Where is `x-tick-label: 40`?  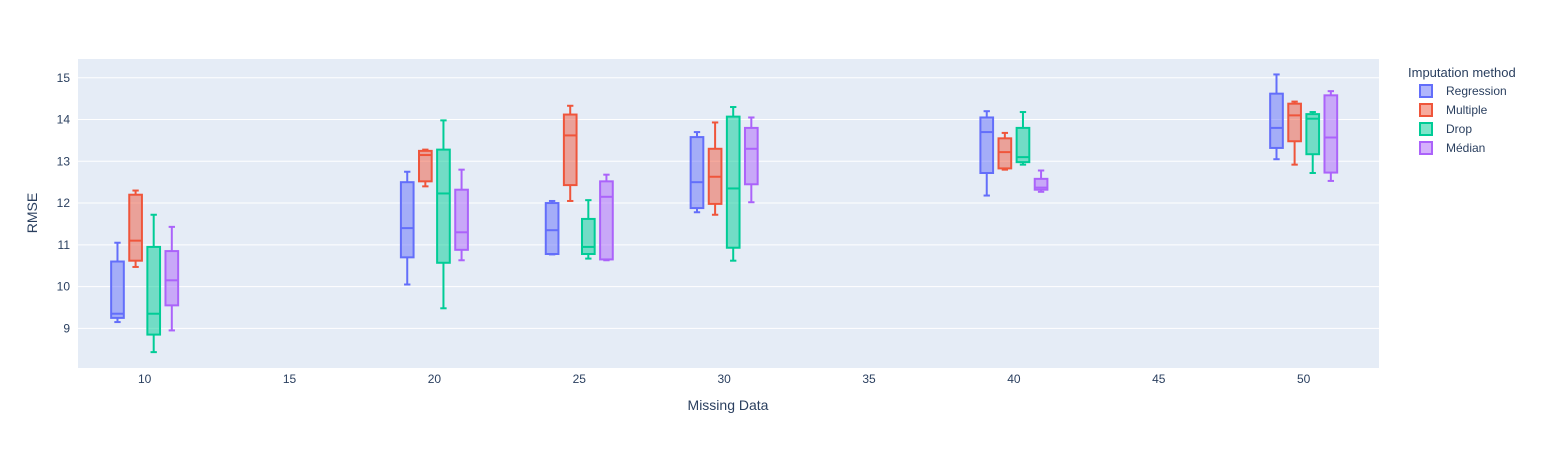
x-tick-label: 40 is located at coordinates (1014, 379).